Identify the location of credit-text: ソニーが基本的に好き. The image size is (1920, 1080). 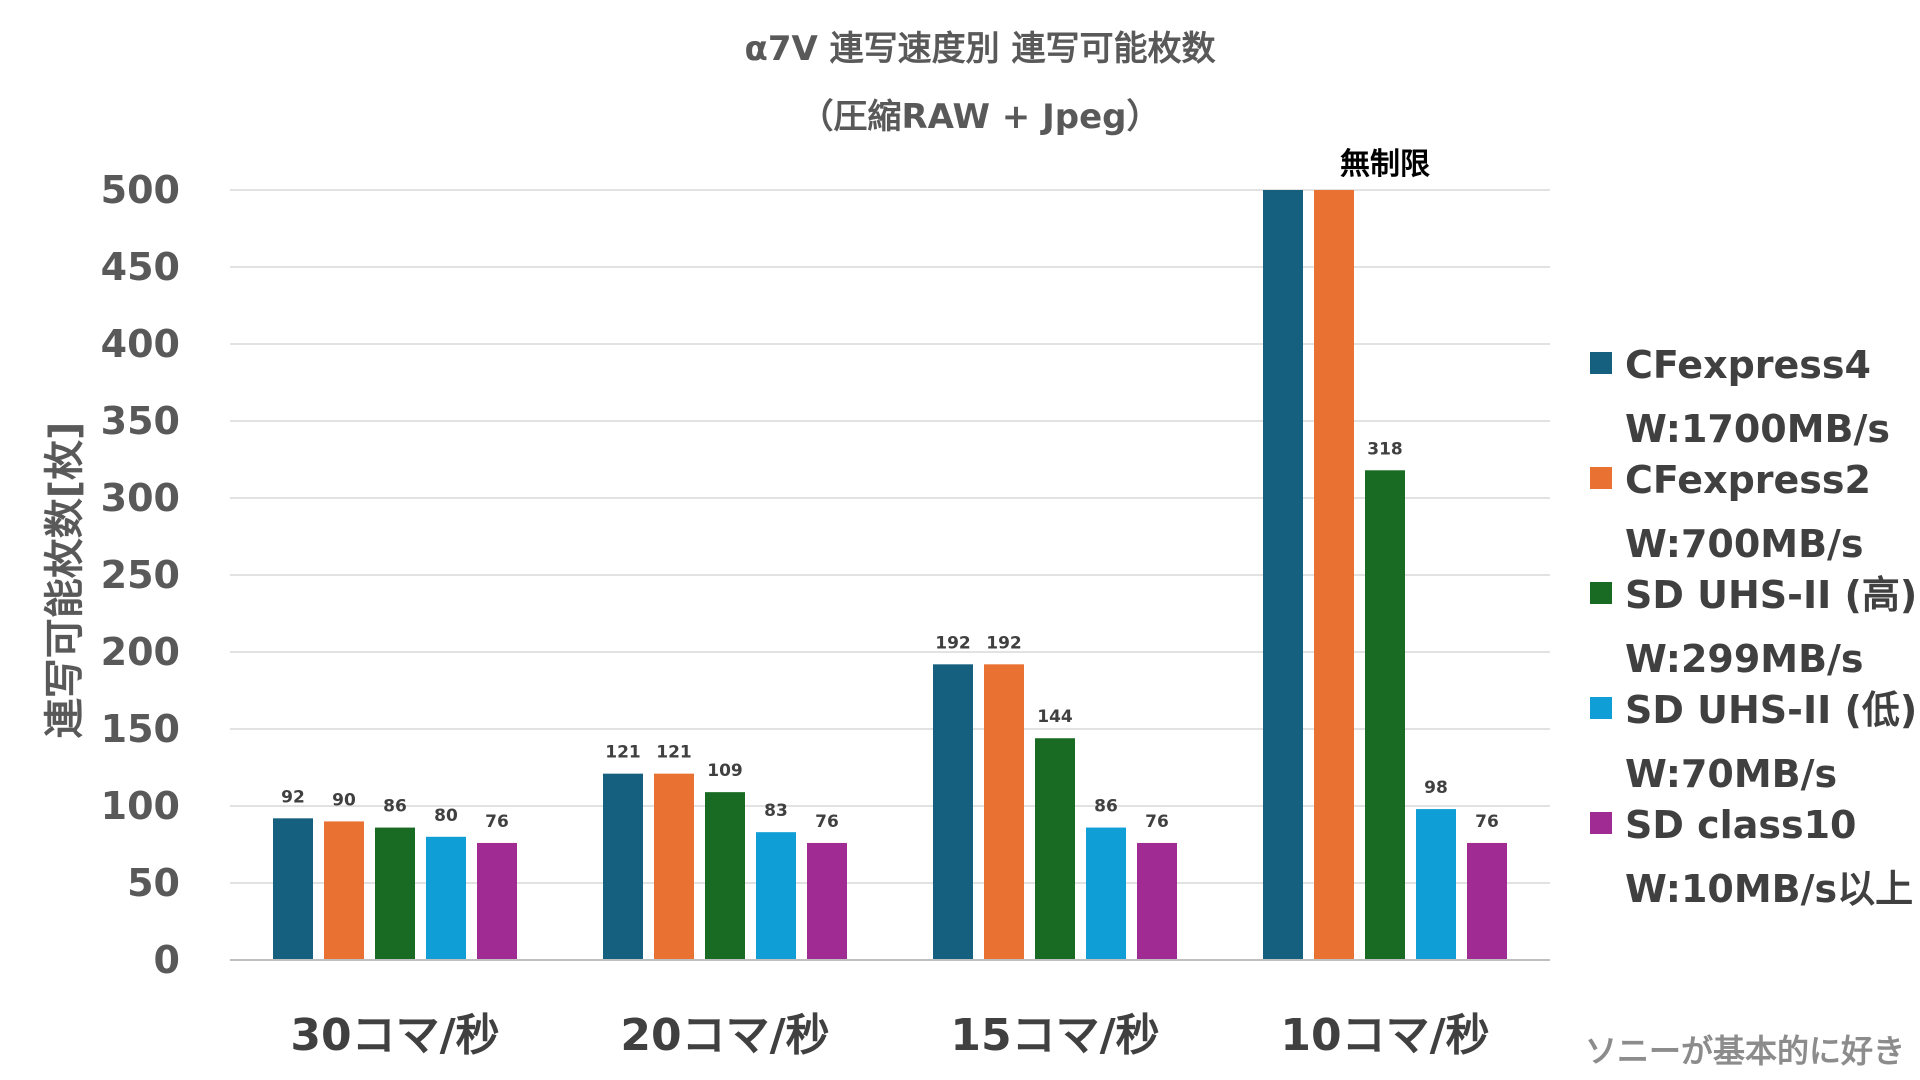
(1745, 1051).